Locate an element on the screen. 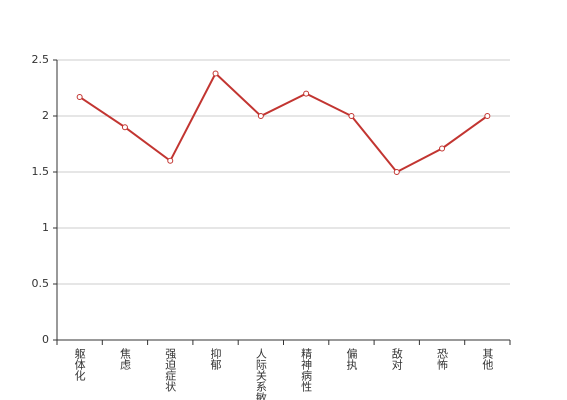 The width and height of the screenshot is (567, 400). y-tick-label: 0.5 is located at coordinates (41, 283).